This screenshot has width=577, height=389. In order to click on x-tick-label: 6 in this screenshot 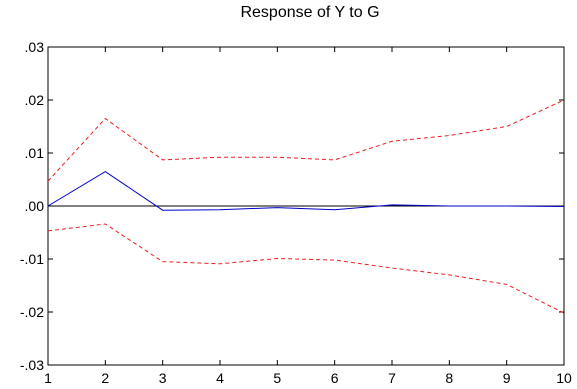, I will do `click(335, 378)`.